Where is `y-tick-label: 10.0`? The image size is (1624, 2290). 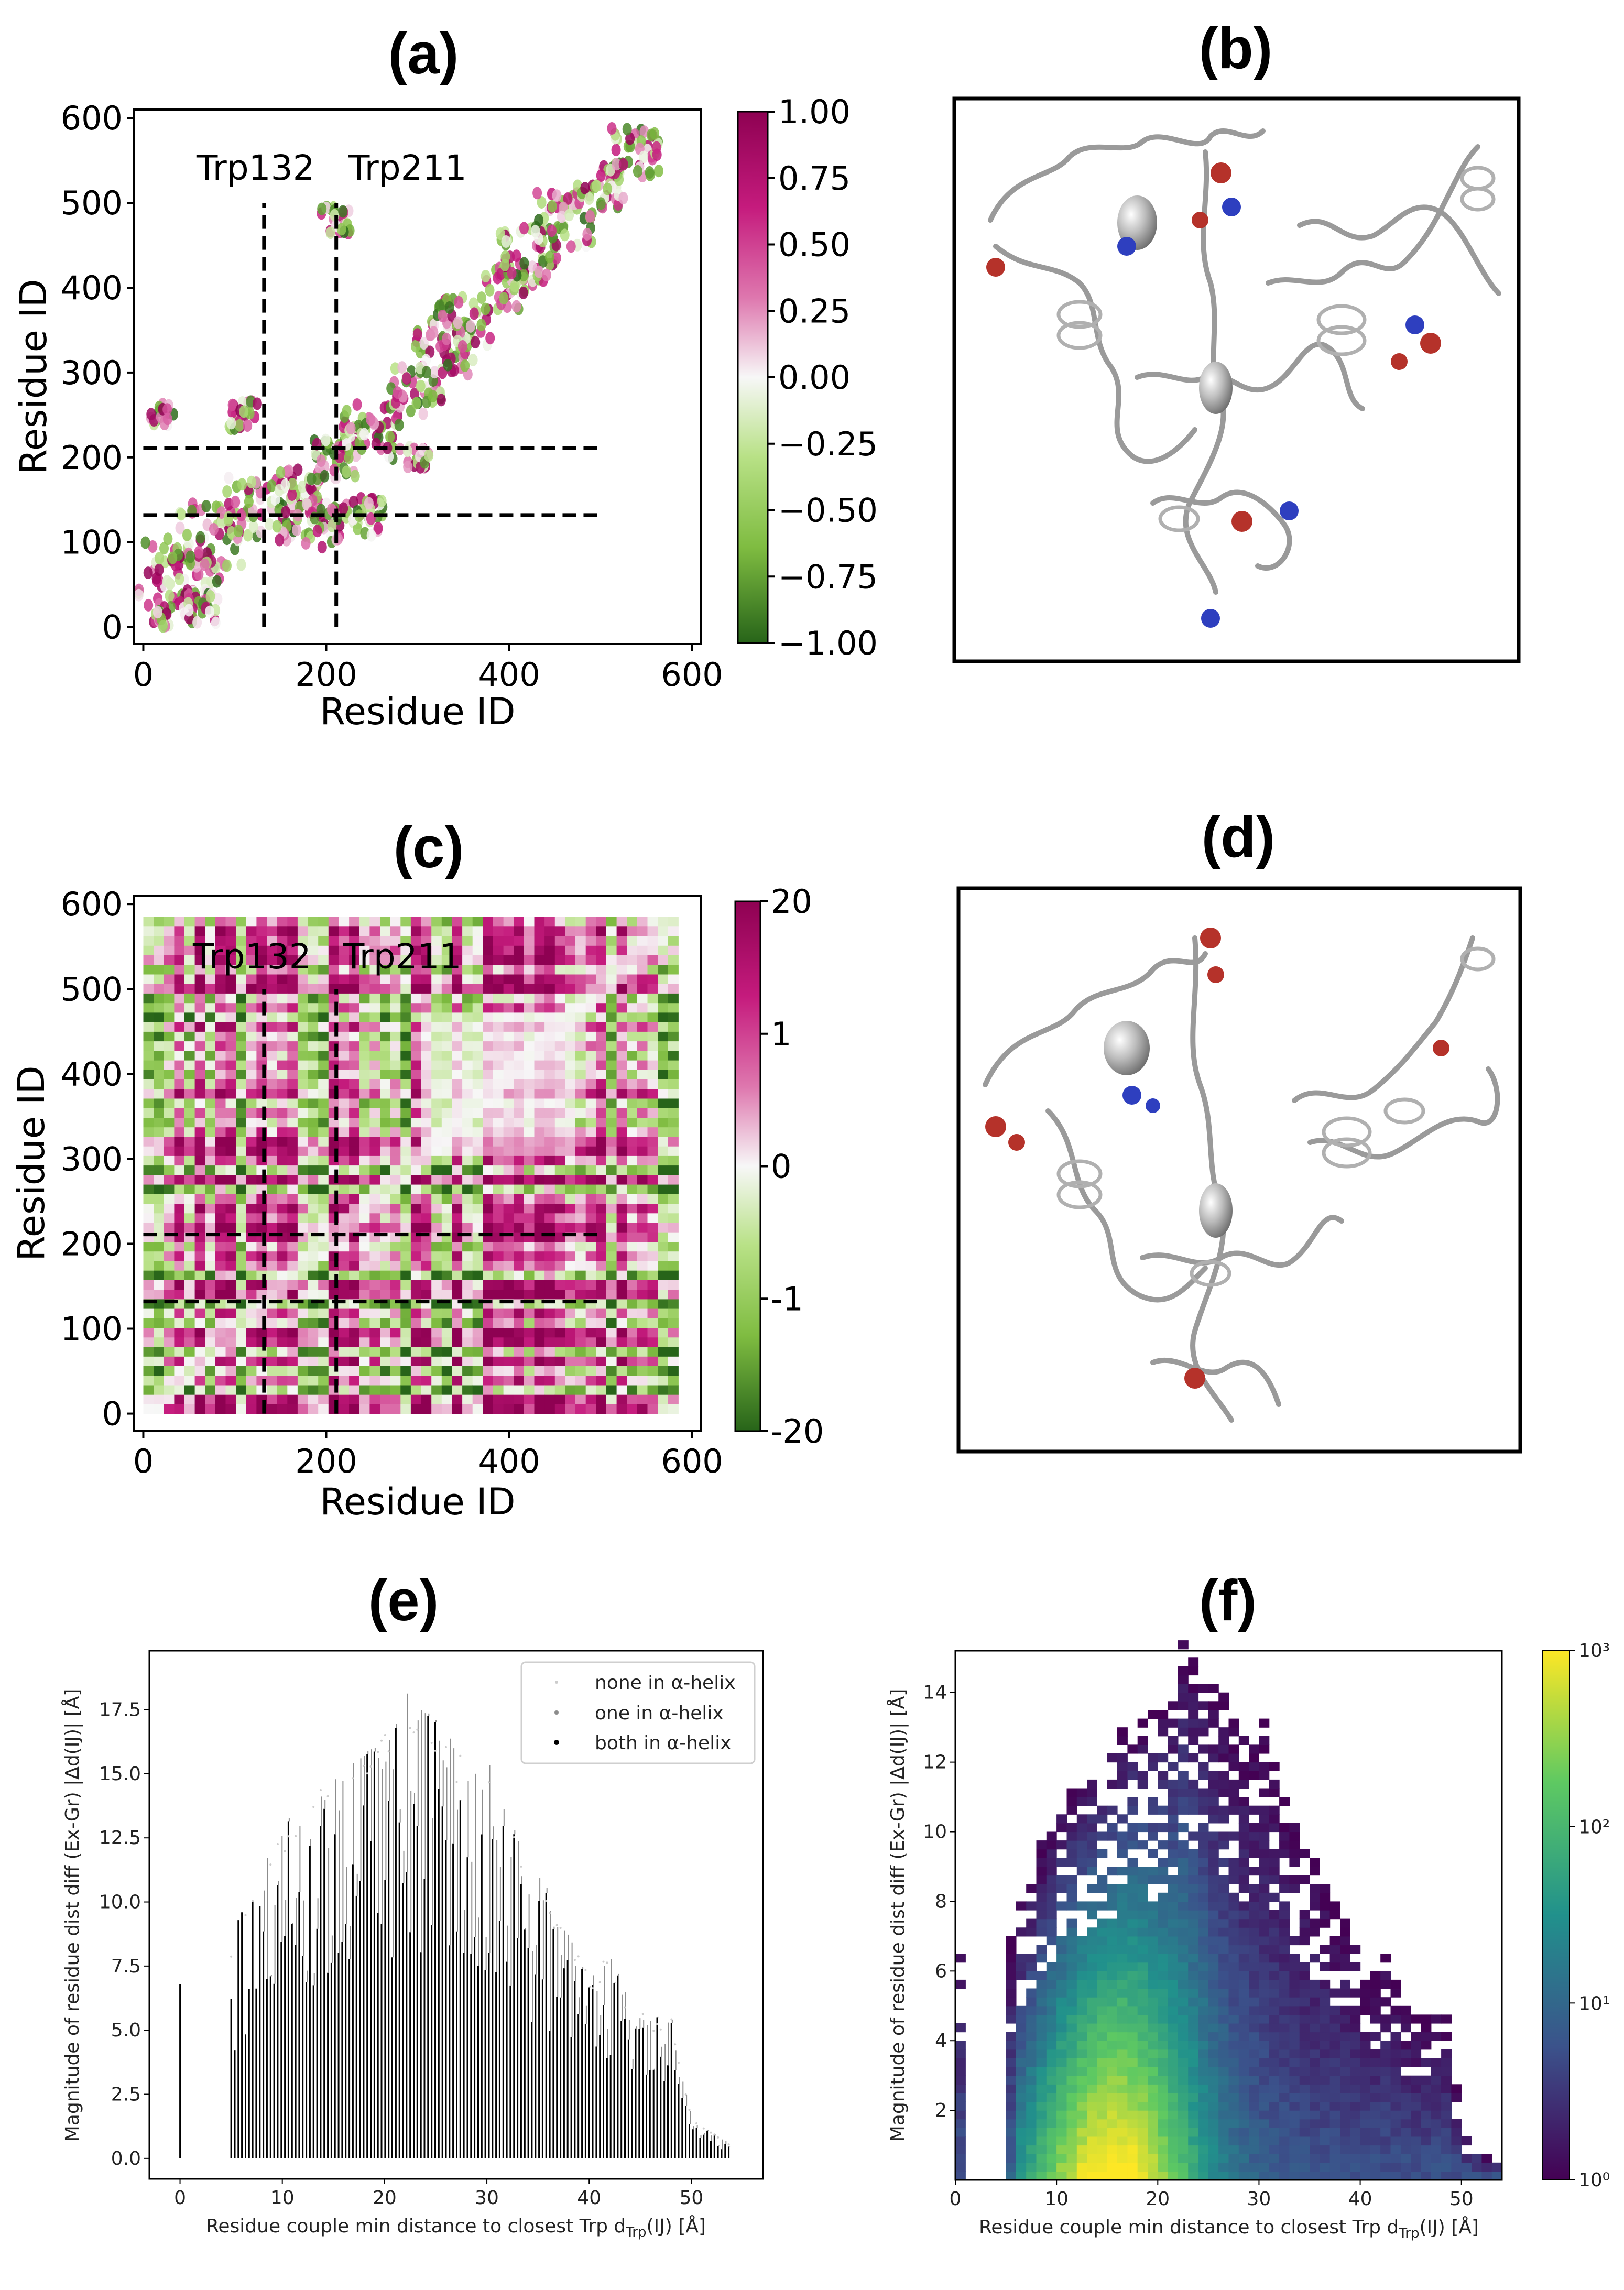 y-tick-label: 10.0 is located at coordinates (120, 1902).